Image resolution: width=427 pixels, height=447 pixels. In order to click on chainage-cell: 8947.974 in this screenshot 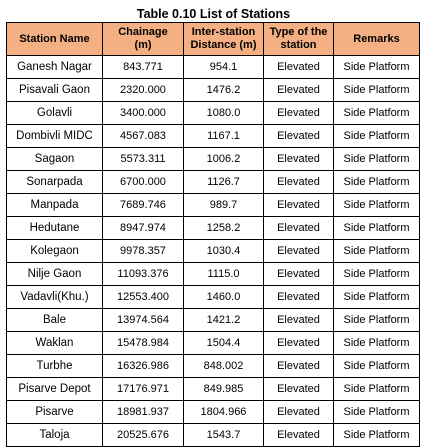, I will do `click(143, 228)`.